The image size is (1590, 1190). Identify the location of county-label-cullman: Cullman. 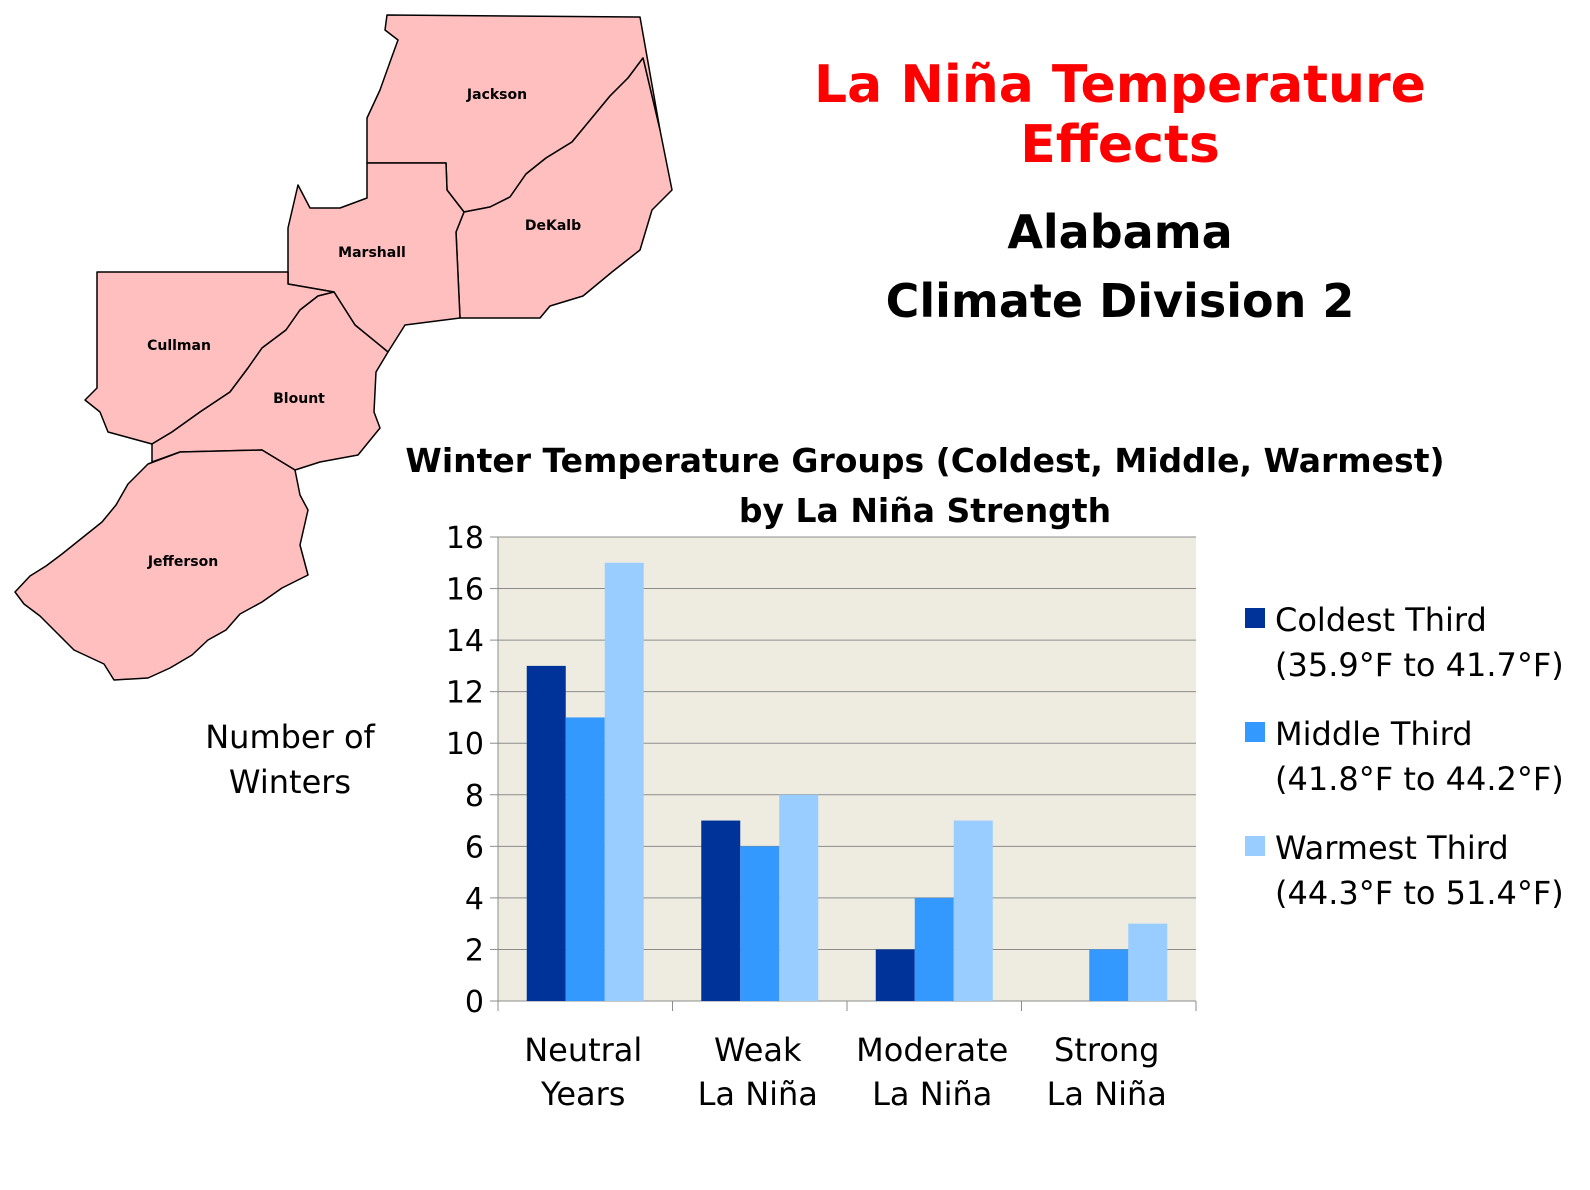
(179, 346).